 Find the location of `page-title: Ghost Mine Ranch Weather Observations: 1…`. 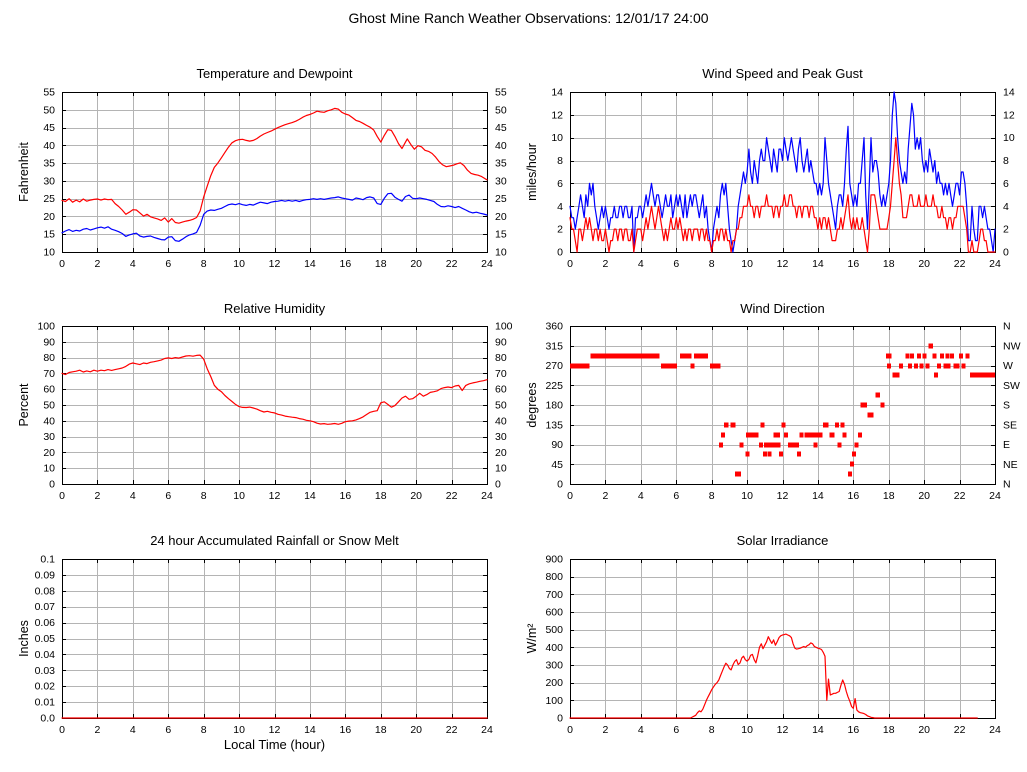

page-title: Ghost Mine Ranch Weather Observations: 1… is located at coordinates (528, 18).